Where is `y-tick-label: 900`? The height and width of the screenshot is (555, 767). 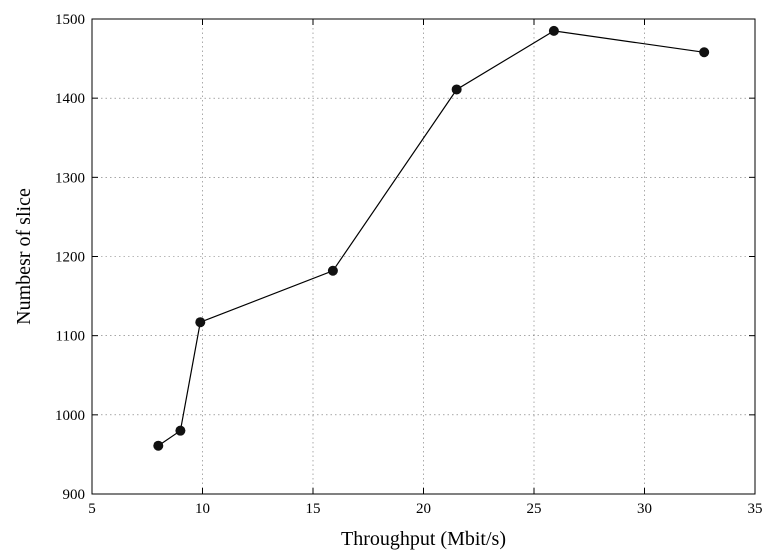
y-tick-label: 900 is located at coordinates (74, 495).